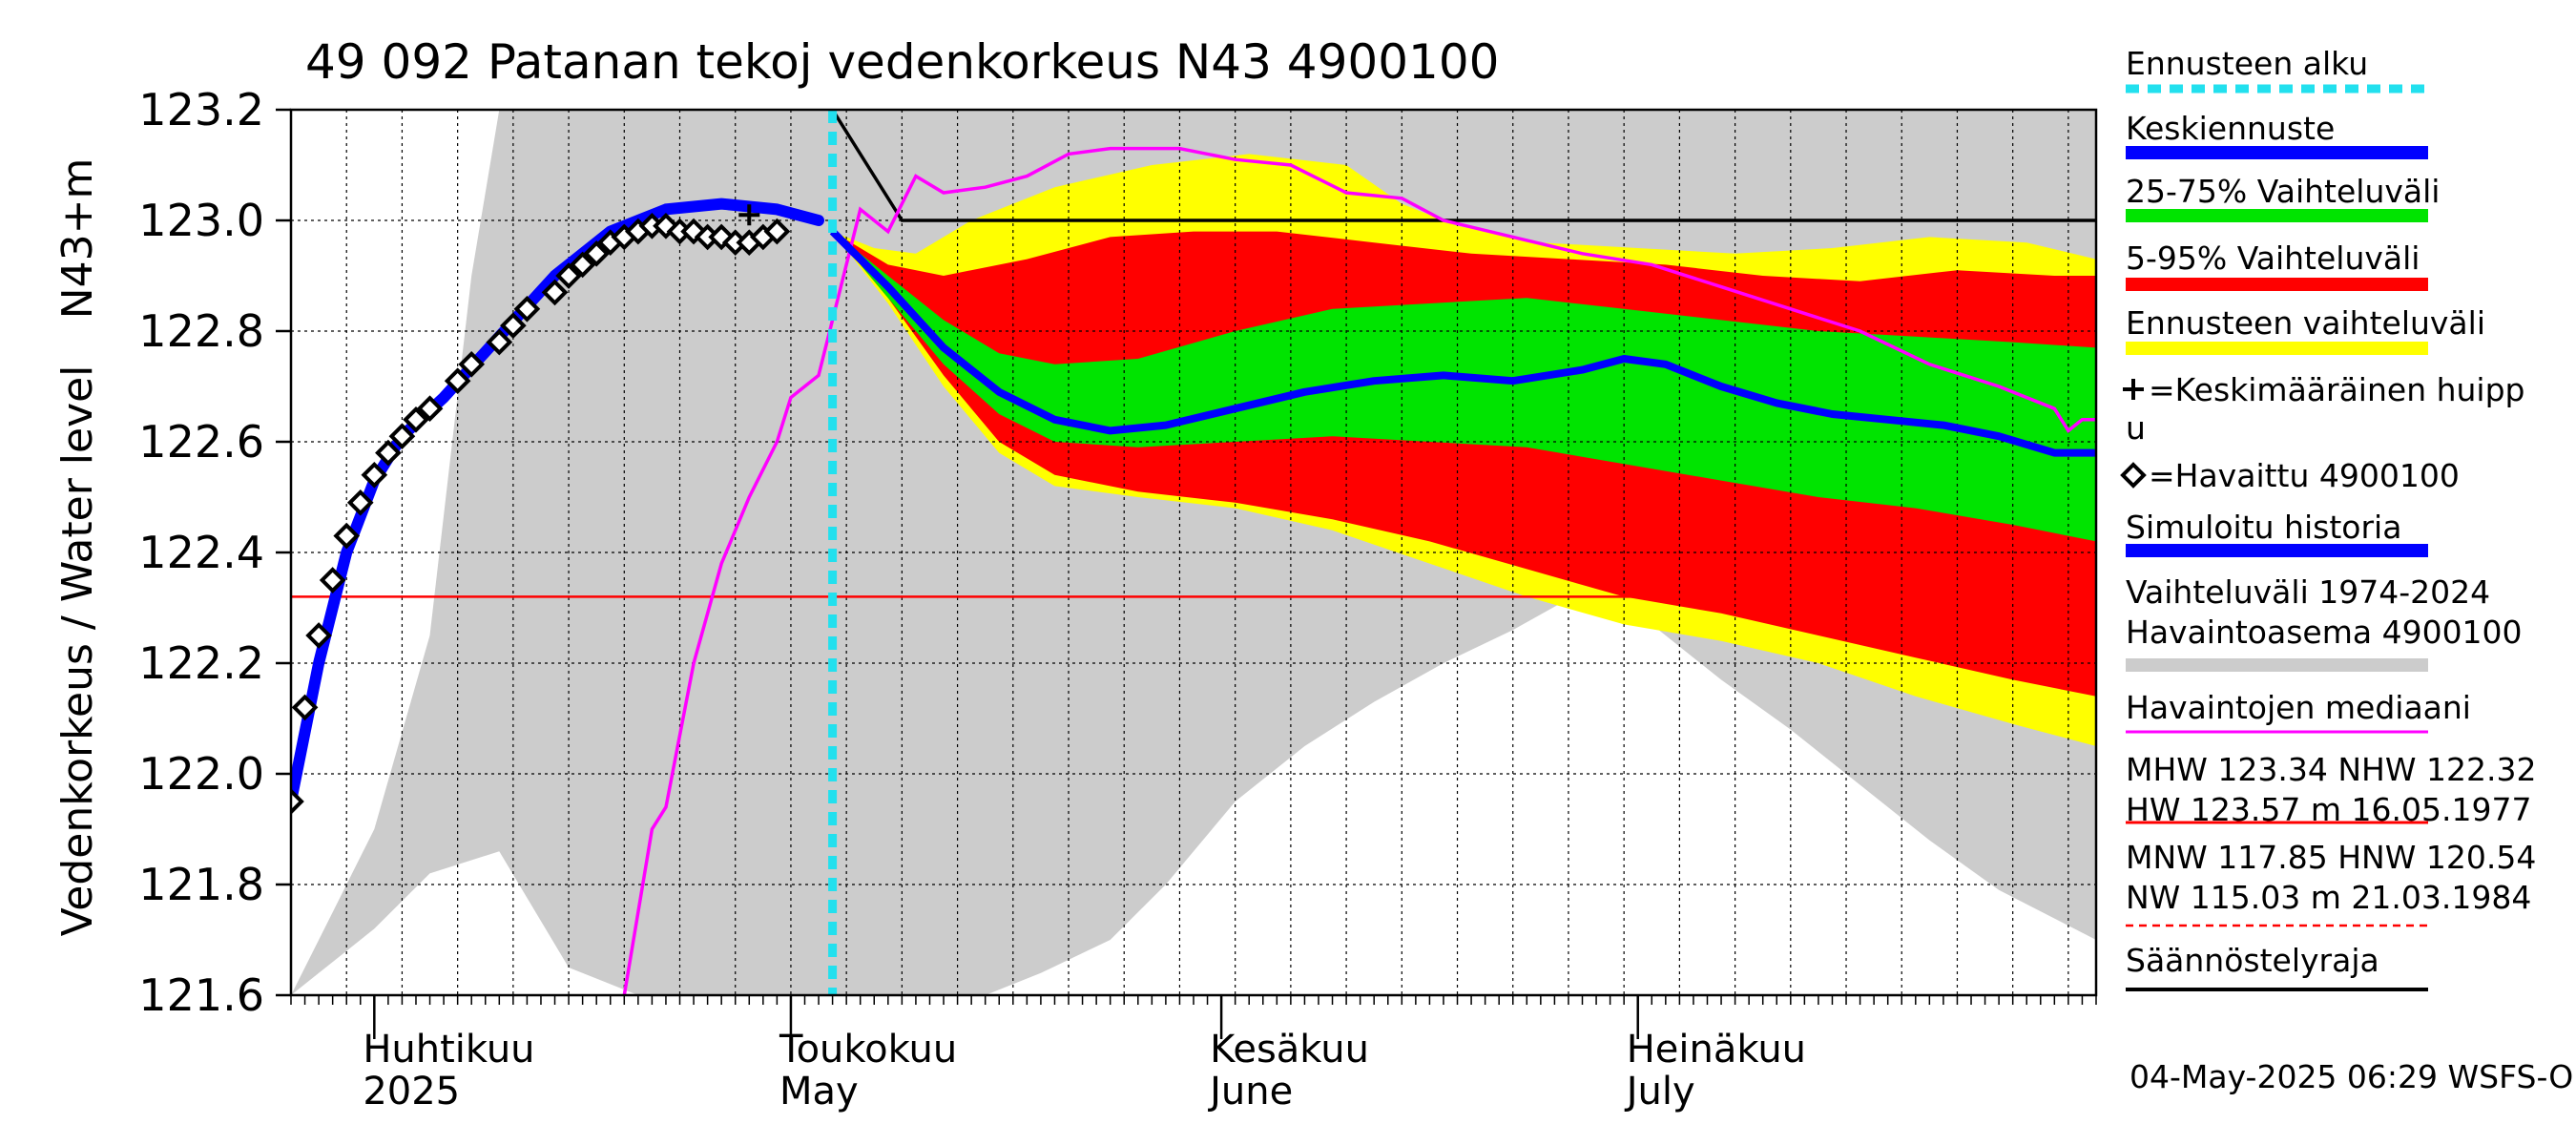 Image resolution: width=2576 pixels, height=1145 pixels. I want to click on y-tick-label: 122.4, so click(201, 553).